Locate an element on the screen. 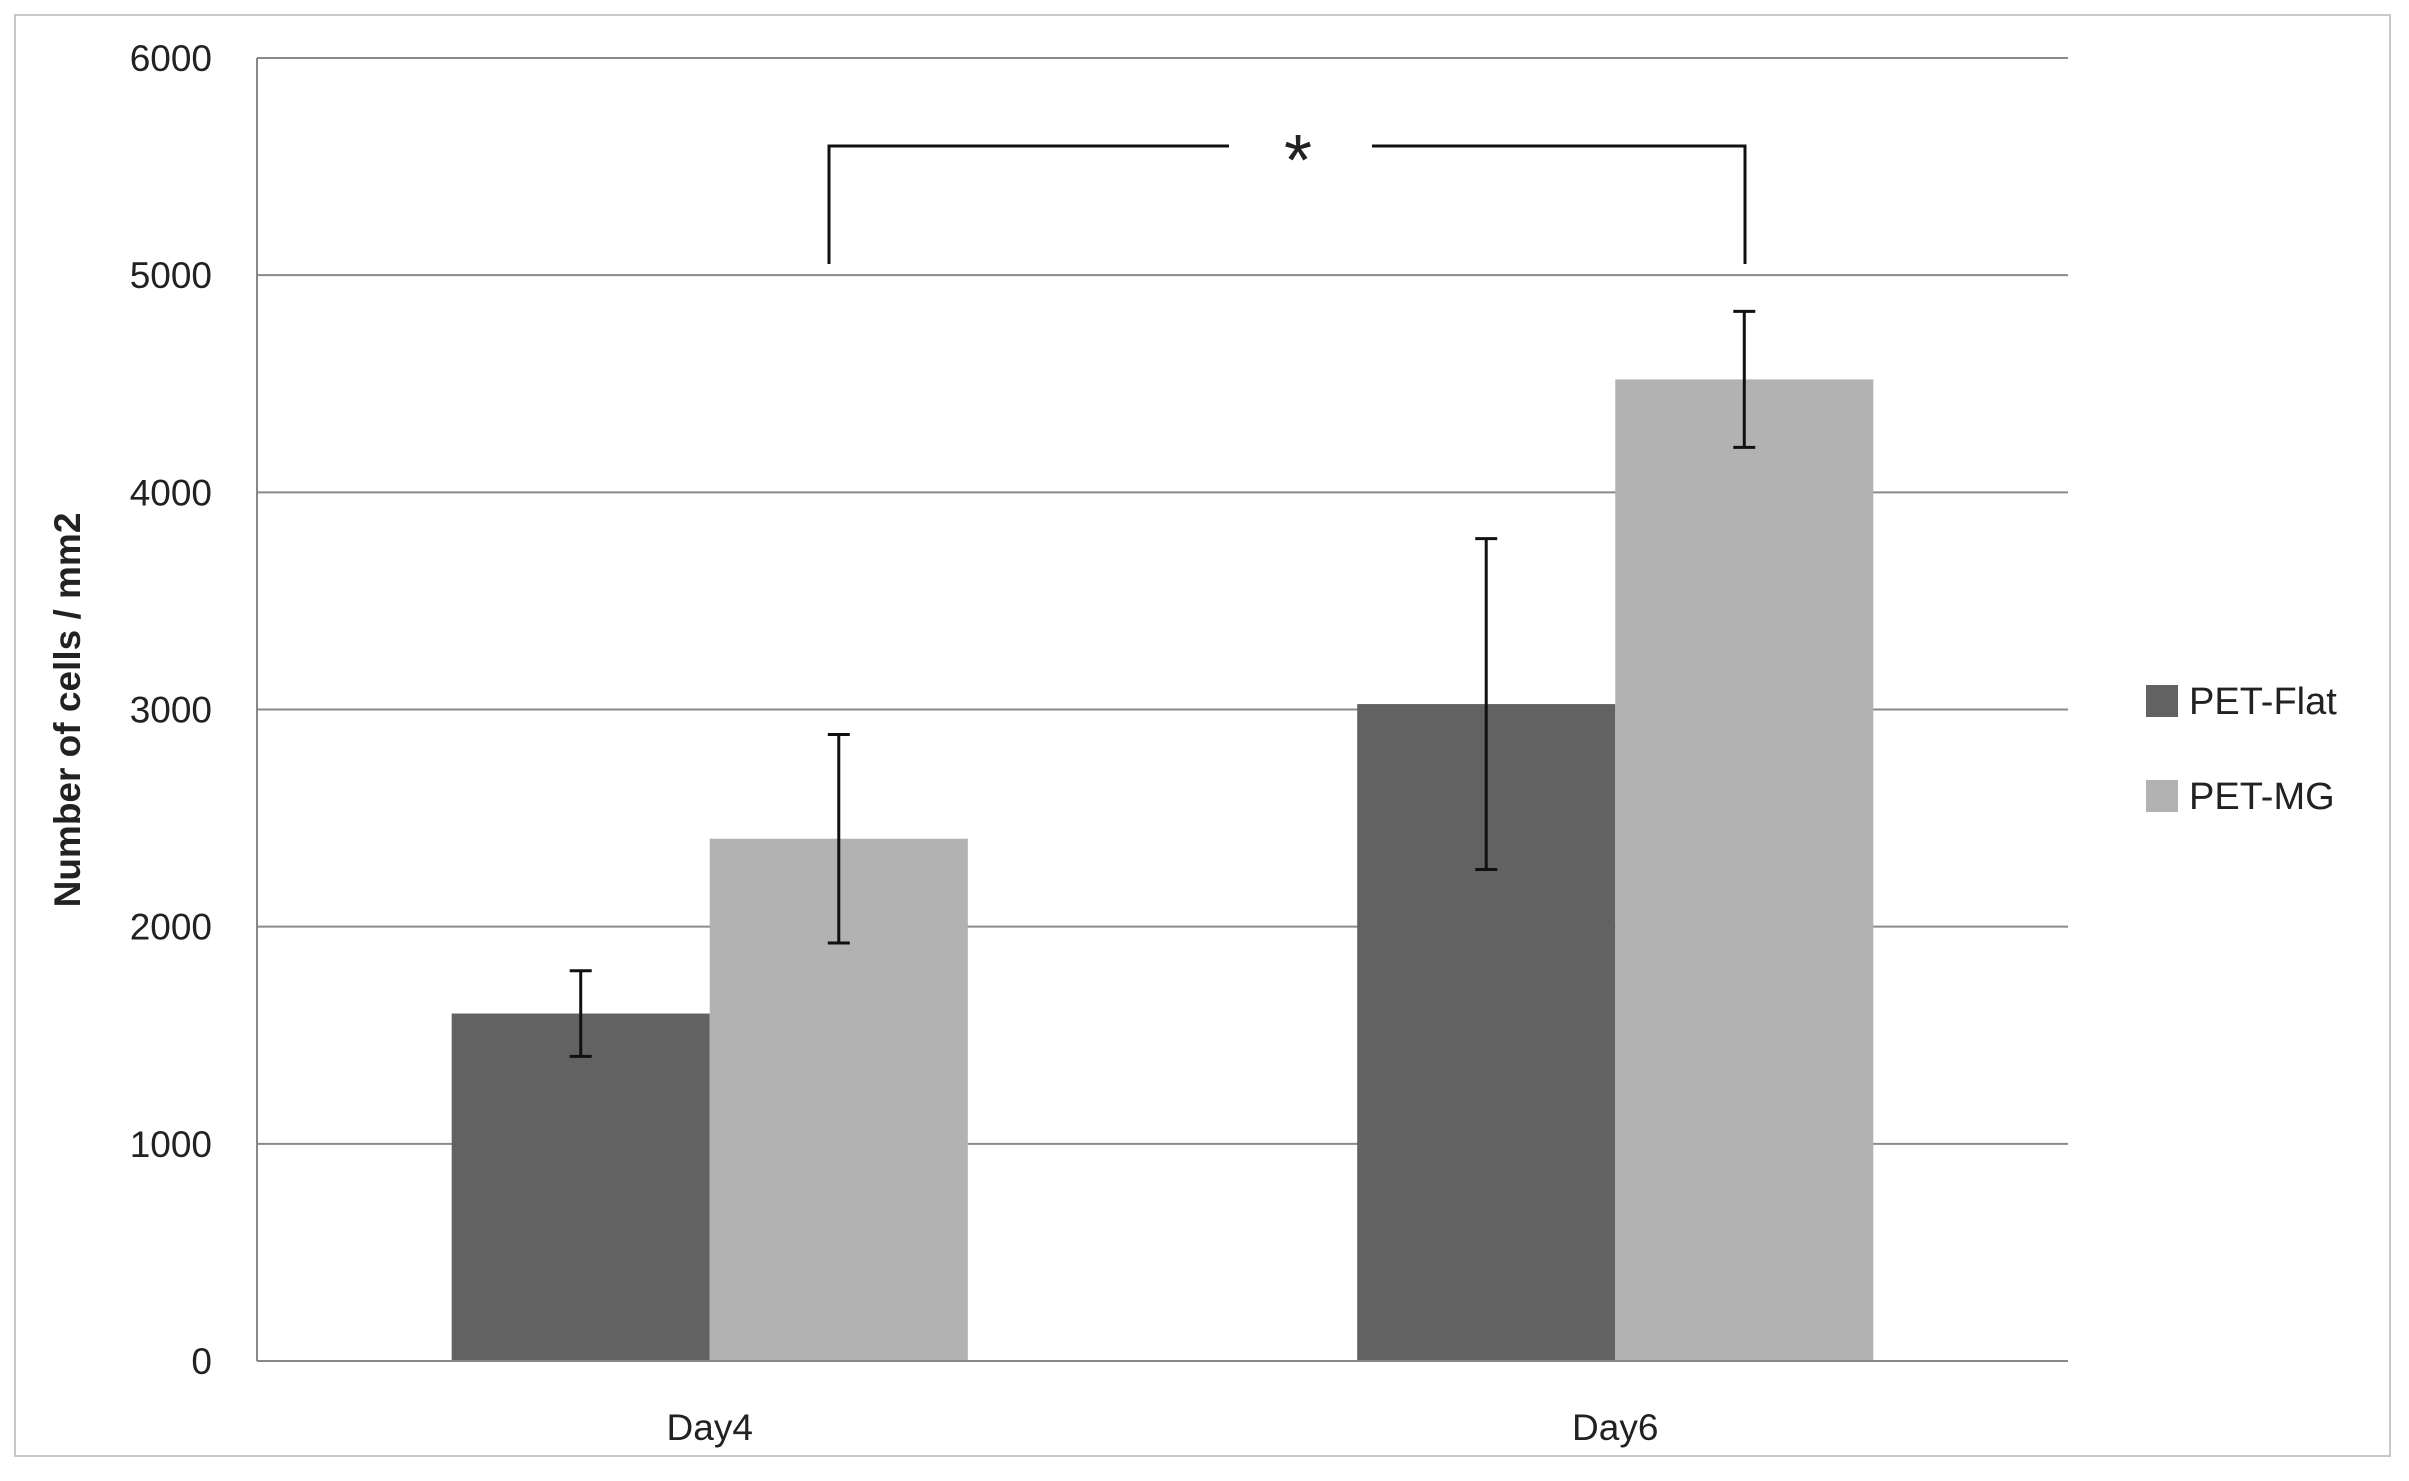  bar-pet-flat-day4 is located at coordinates (580, 1187).